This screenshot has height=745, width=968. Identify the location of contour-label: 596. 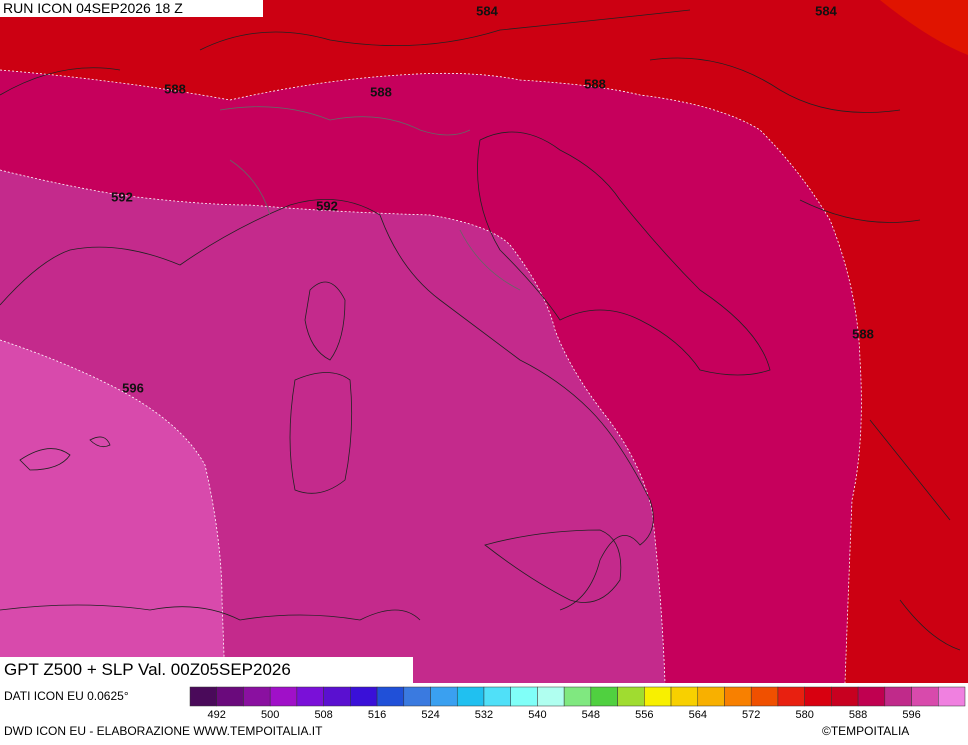
(133, 387).